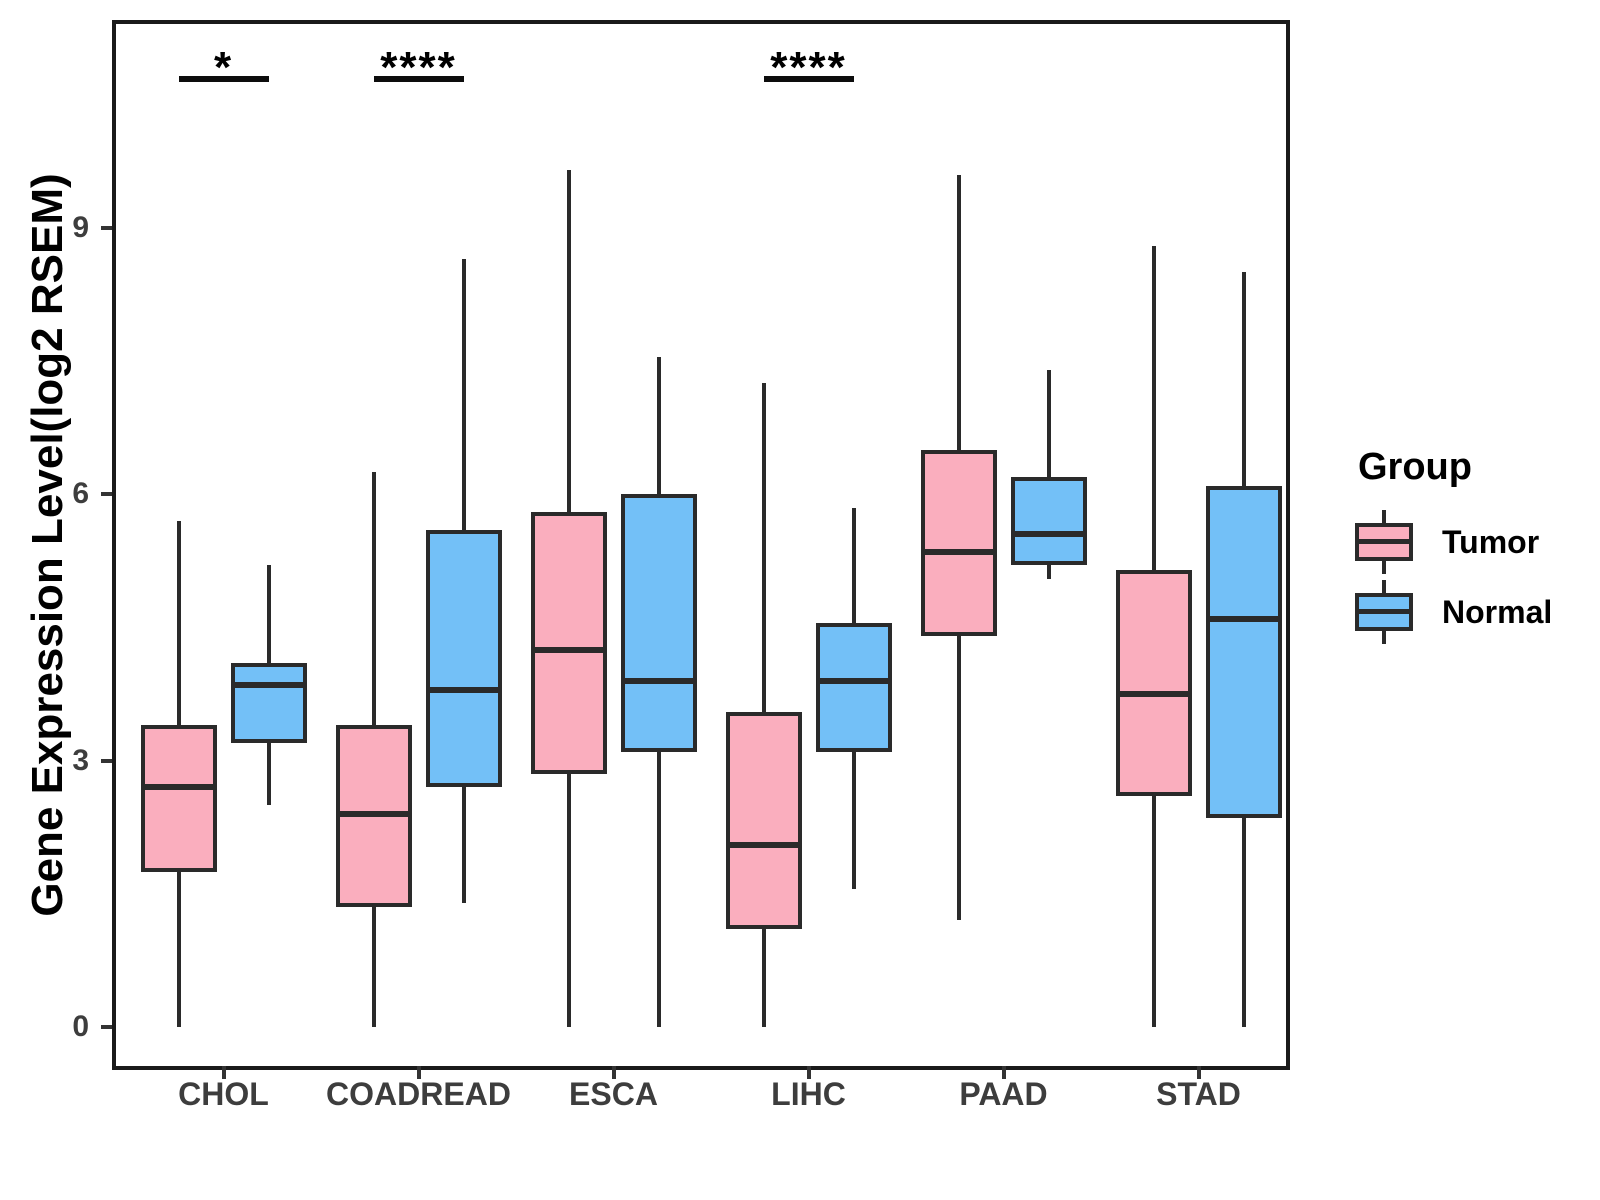  What do you see at coordinates (268, 703) in the screenshot?
I see `box-normal-chol` at bounding box center [268, 703].